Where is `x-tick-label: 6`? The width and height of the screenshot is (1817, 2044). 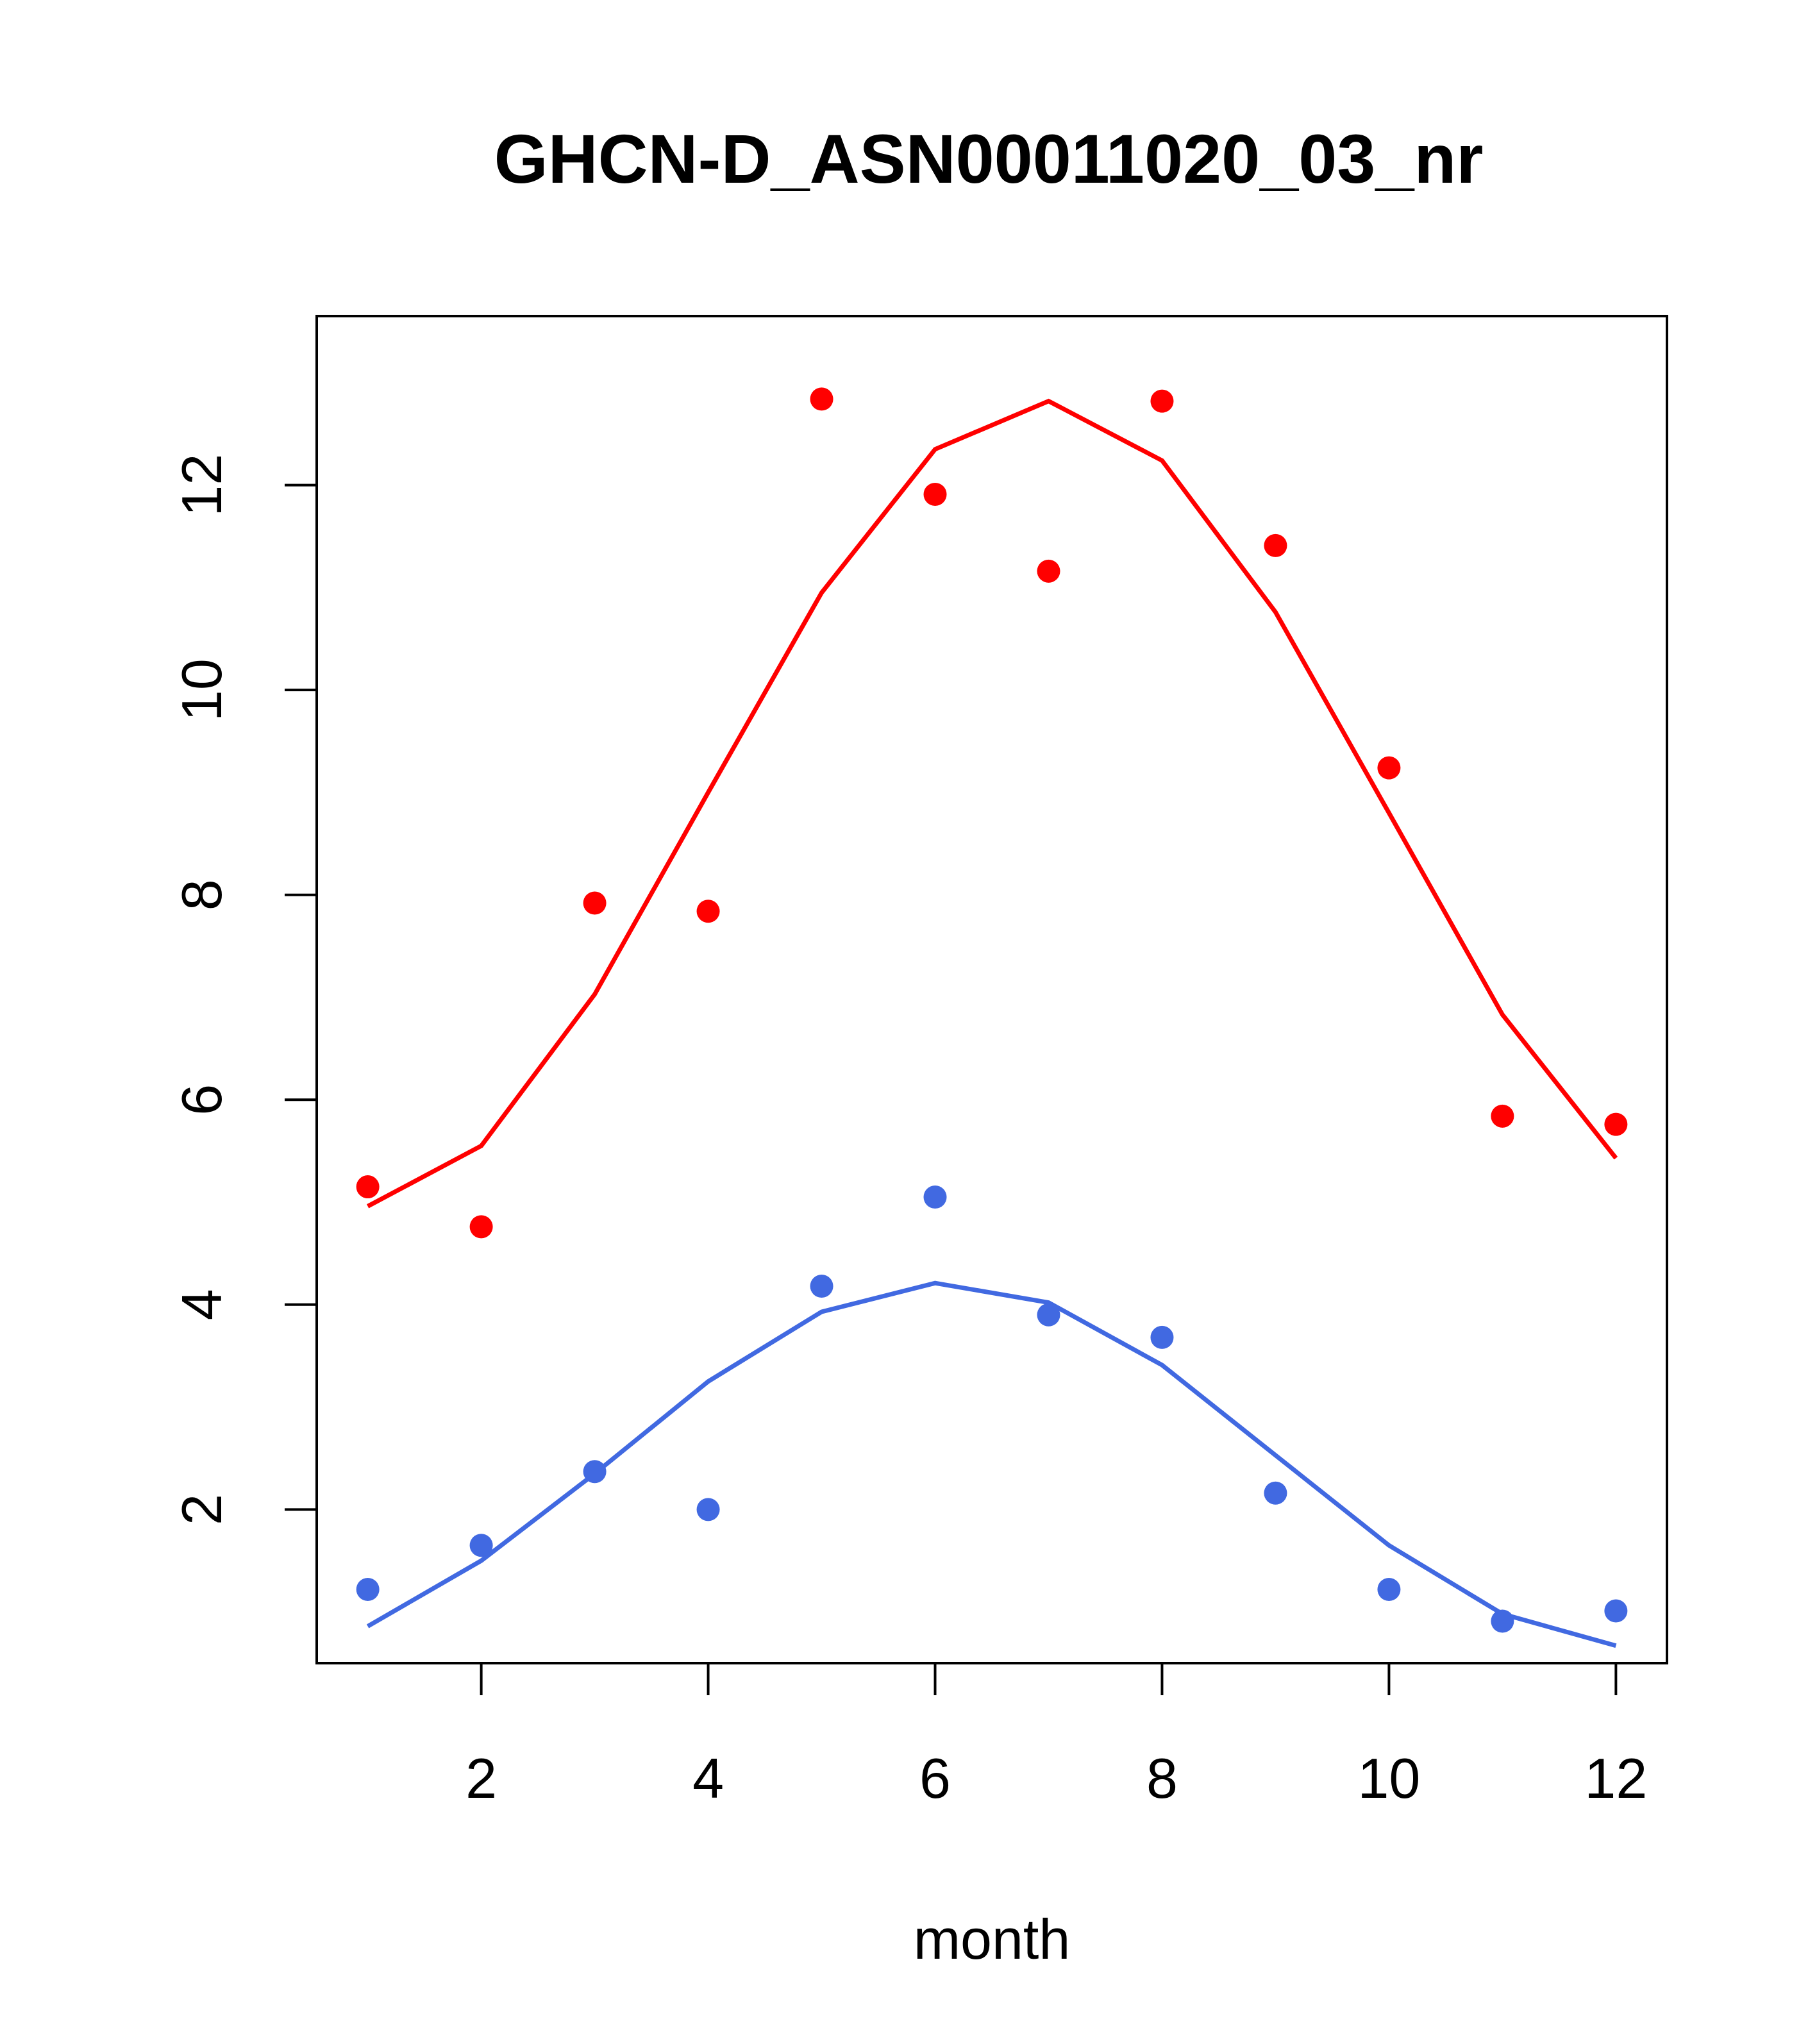 x-tick-label: 6 is located at coordinates (935, 1778).